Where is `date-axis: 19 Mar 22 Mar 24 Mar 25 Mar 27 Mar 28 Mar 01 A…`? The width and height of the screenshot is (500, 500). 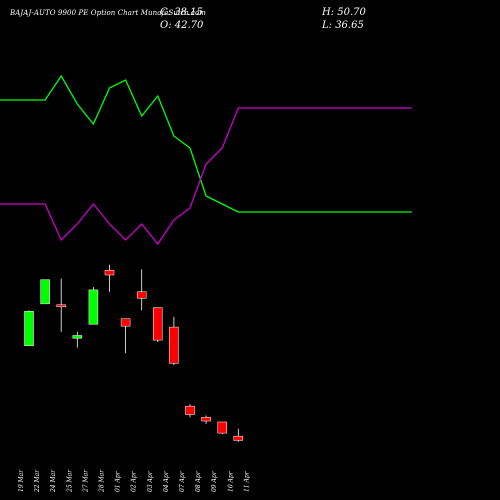 date-axis: 19 Mar 22 Mar 24 Mar 25 Mar 27 Mar 28 Mar 01 A… is located at coordinates (134, 481).